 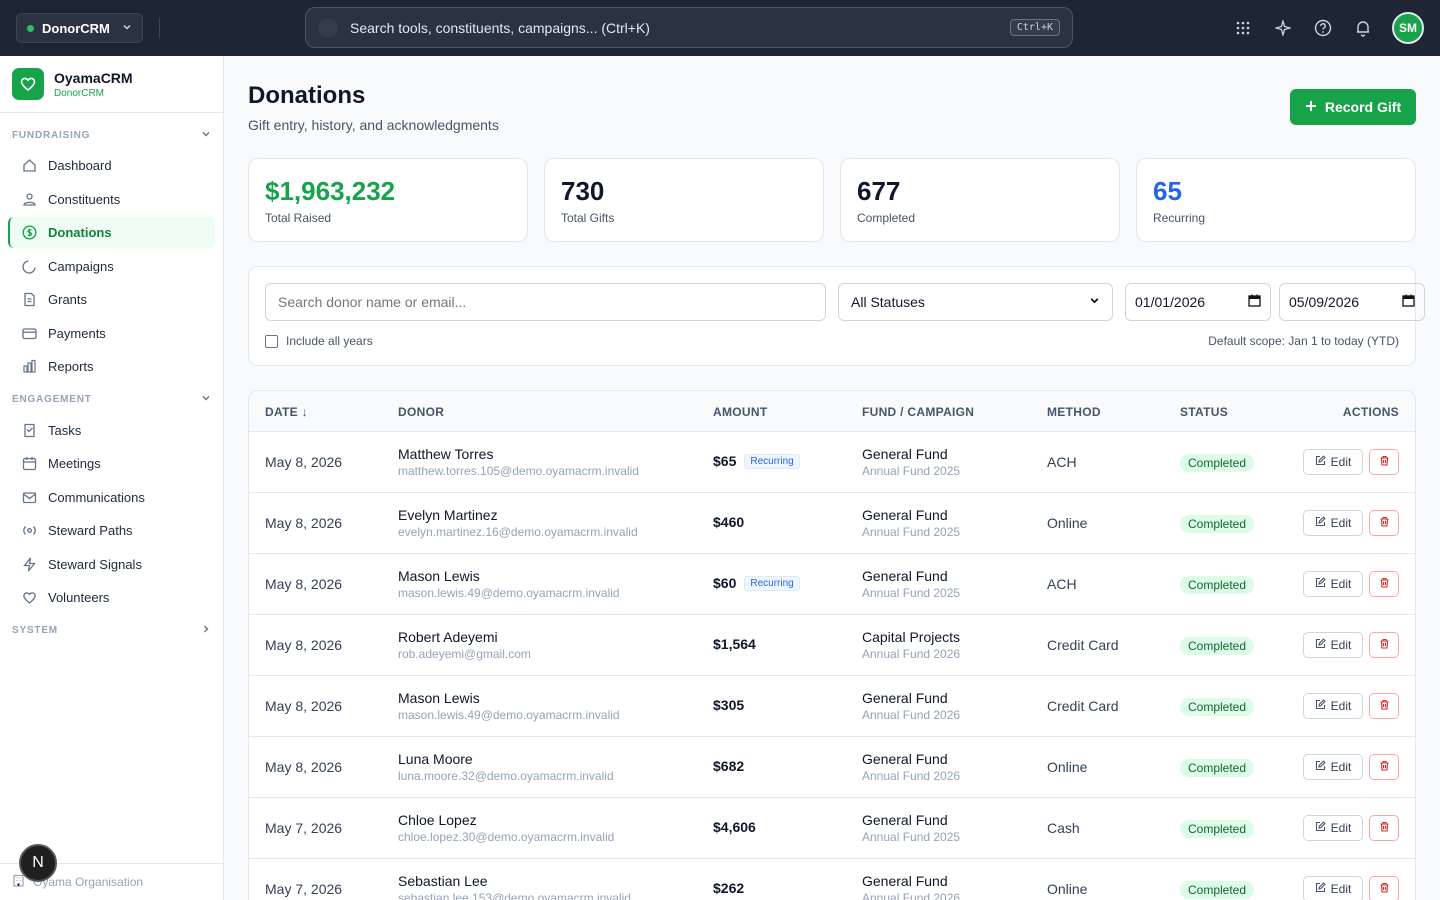 I want to click on sidebar-item-steward-paths: Steward Paths, so click(x=111, y=530).